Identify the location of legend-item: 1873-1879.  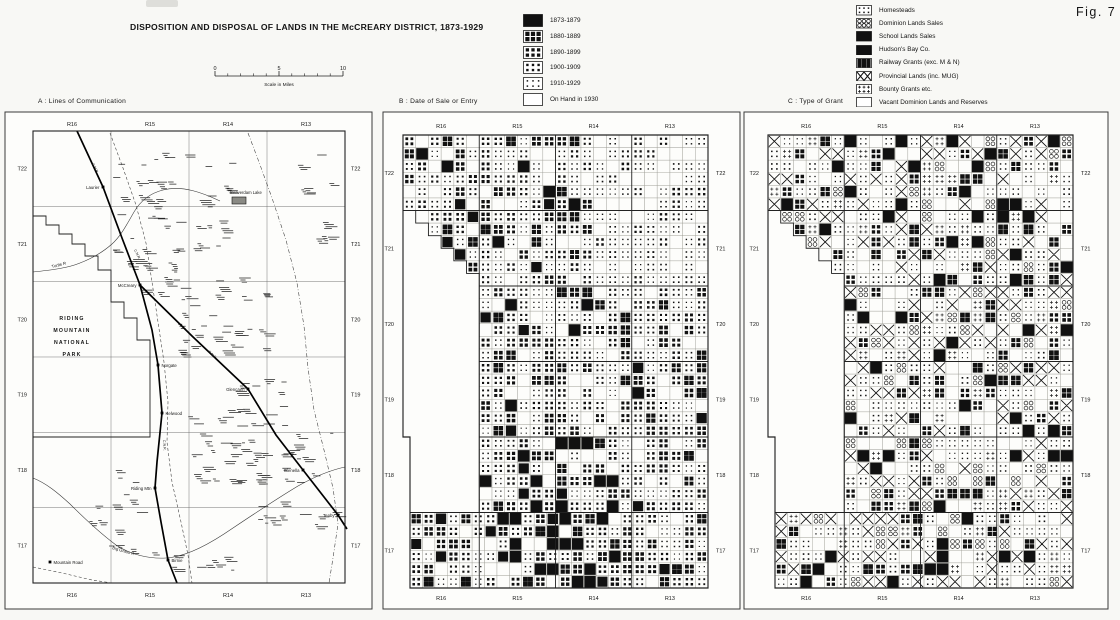
(560, 21).